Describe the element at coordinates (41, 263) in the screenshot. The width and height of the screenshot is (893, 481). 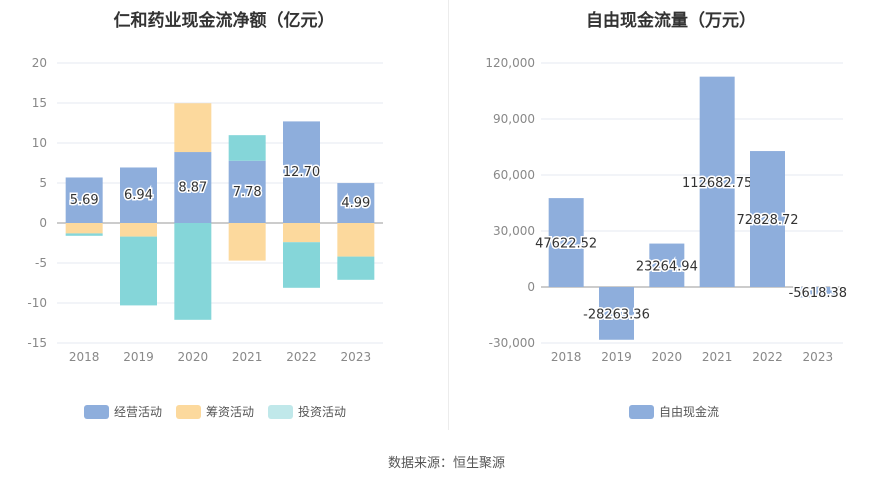
I see `y-tick-label: -5` at that location.